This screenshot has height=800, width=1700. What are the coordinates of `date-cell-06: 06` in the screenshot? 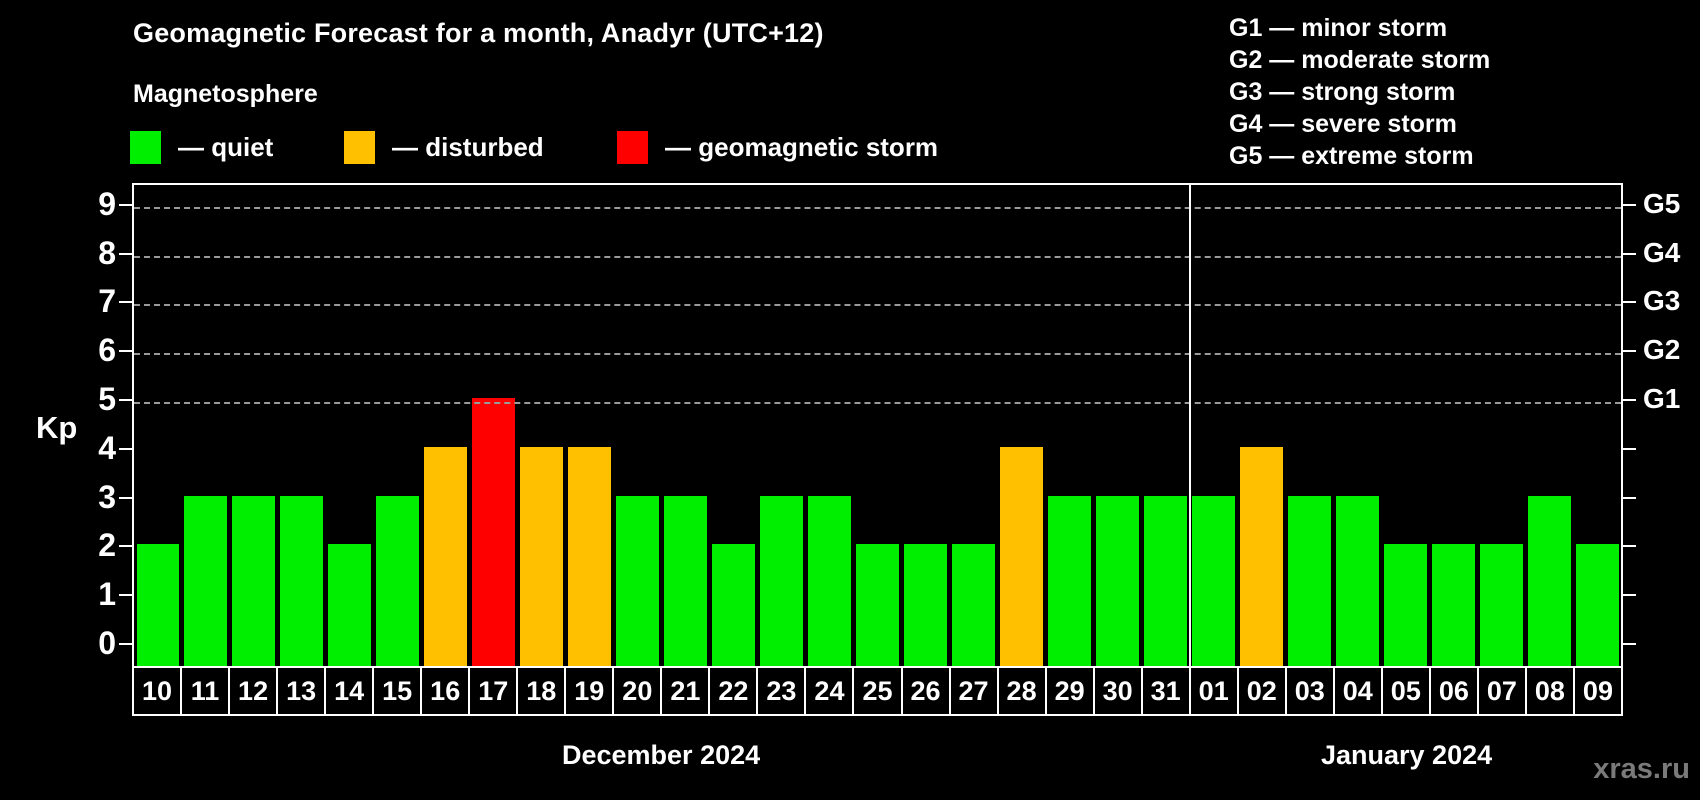 It's located at (1455, 691).